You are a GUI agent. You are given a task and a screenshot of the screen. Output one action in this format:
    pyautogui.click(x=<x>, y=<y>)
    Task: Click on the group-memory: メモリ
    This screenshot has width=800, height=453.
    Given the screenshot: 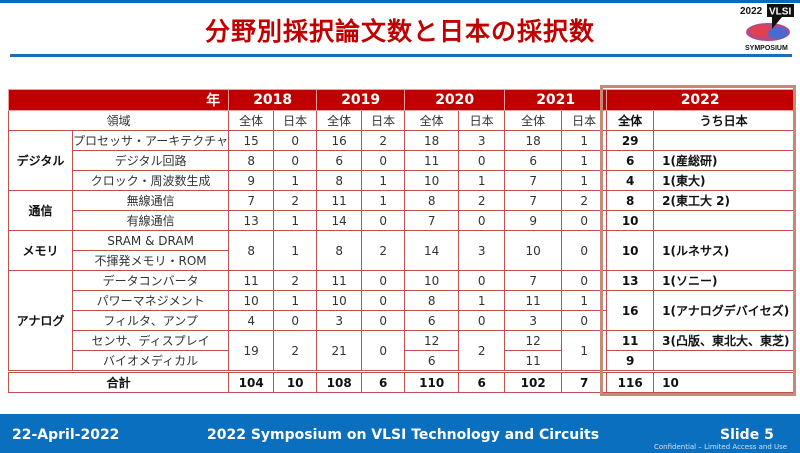 What is the action you would take?
    pyautogui.click(x=40, y=250)
    